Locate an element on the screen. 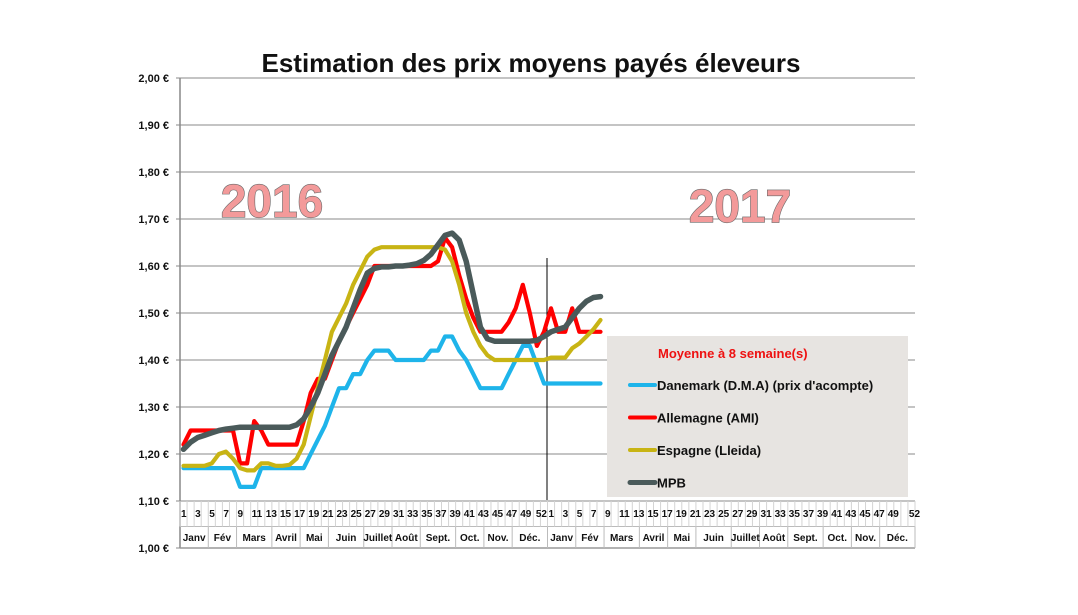  y-tick-label: 1,70 € is located at coordinates (153, 220).